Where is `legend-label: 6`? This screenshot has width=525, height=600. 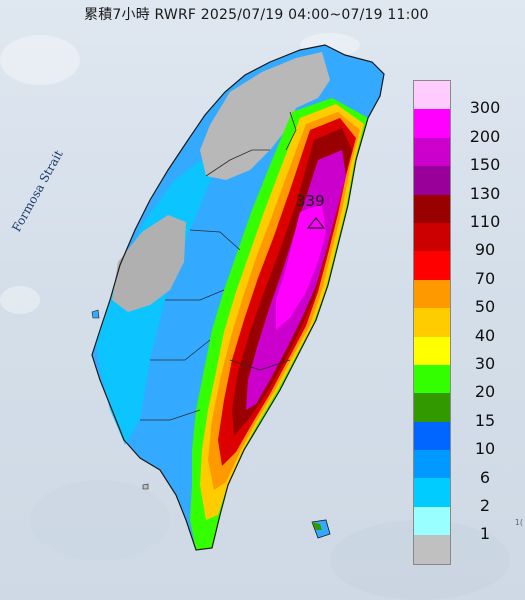 legend-label: 6 is located at coordinates (485, 477).